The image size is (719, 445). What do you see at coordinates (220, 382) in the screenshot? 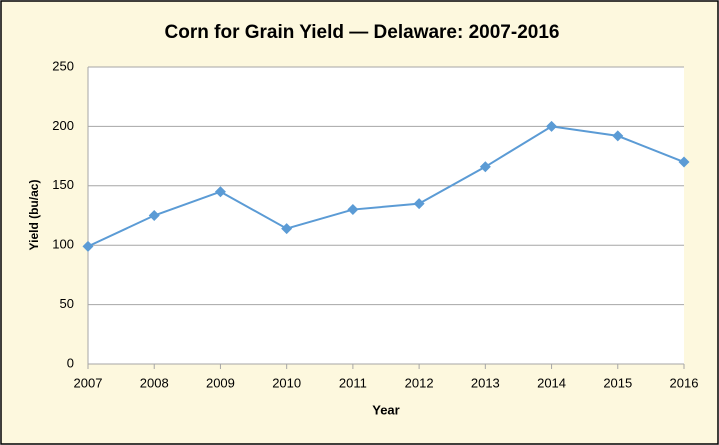
I see `x-tick-label: 2009` at bounding box center [220, 382].